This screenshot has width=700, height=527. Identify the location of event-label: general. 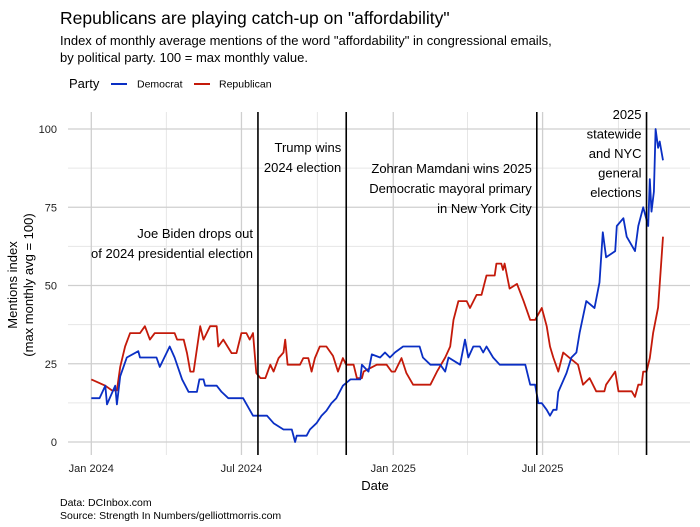
(619, 173).